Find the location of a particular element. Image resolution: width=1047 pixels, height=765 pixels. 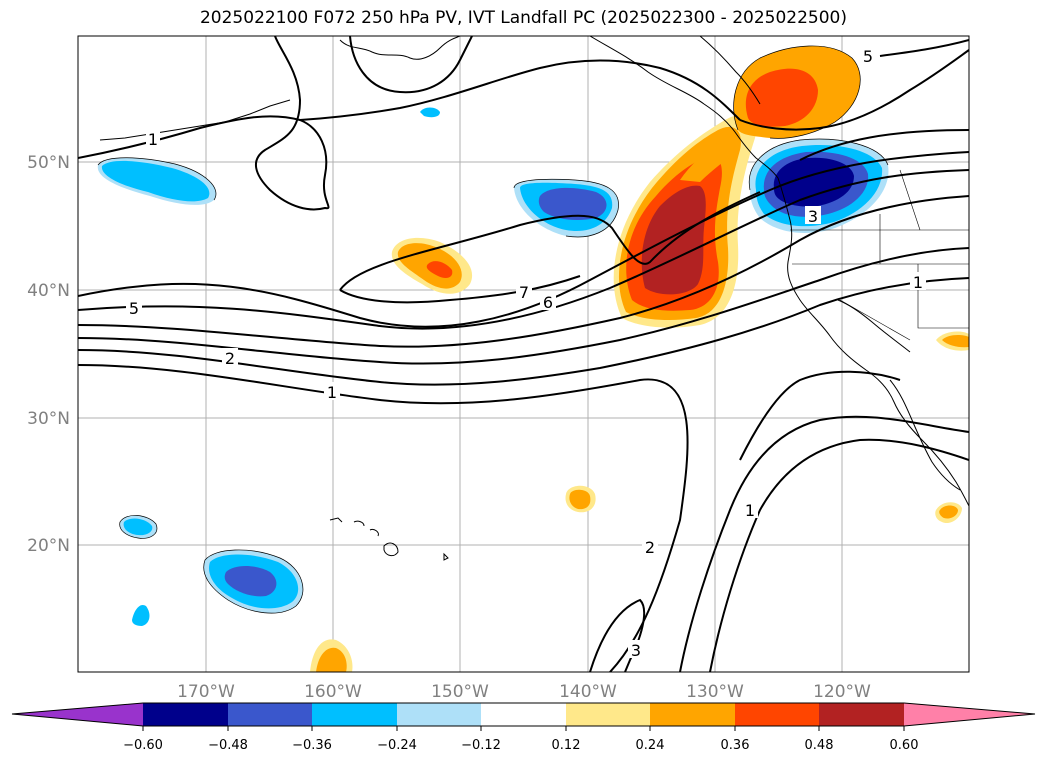

ivt-positive-coast is located at coordinates (684, 221).